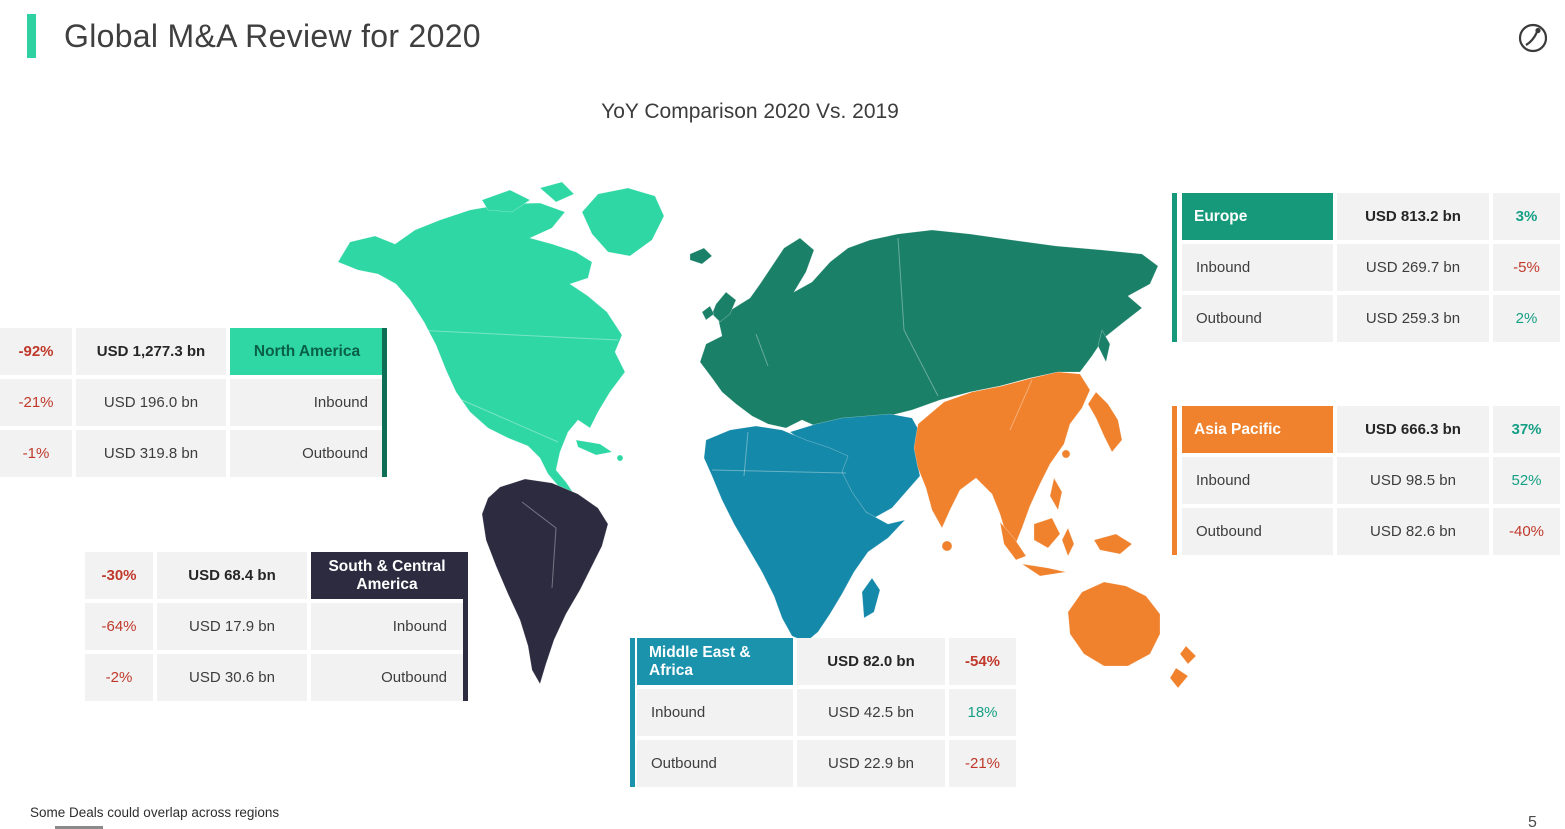 The width and height of the screenshot is (1565, 829). What do you see at coordinates (1174, 267) in the screenshot?
I see `europe-accent-bar` at bounding box center [1174, 267].